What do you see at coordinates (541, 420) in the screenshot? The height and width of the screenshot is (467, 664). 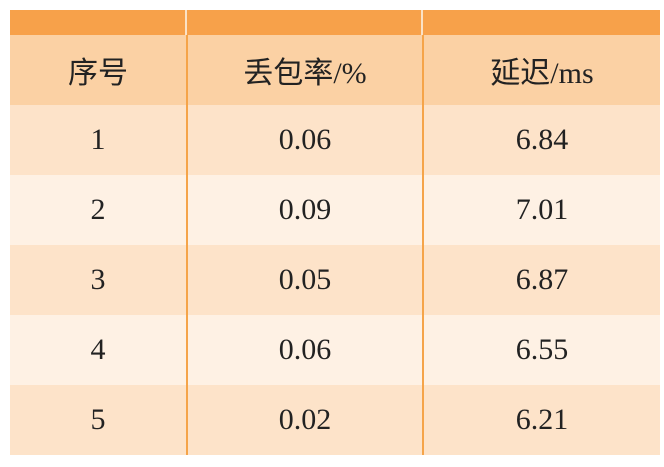 I see `table-cell: 6.21` at bounding box center [541, 420].